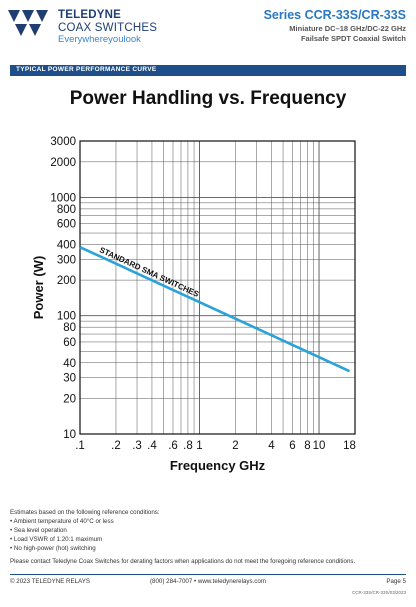 This screenshot has height=607, width=416. What do you see at coordinates (63, 198) in the screenshot?
I see `y-tick-label: 1000` at bounding box center [63, 198].